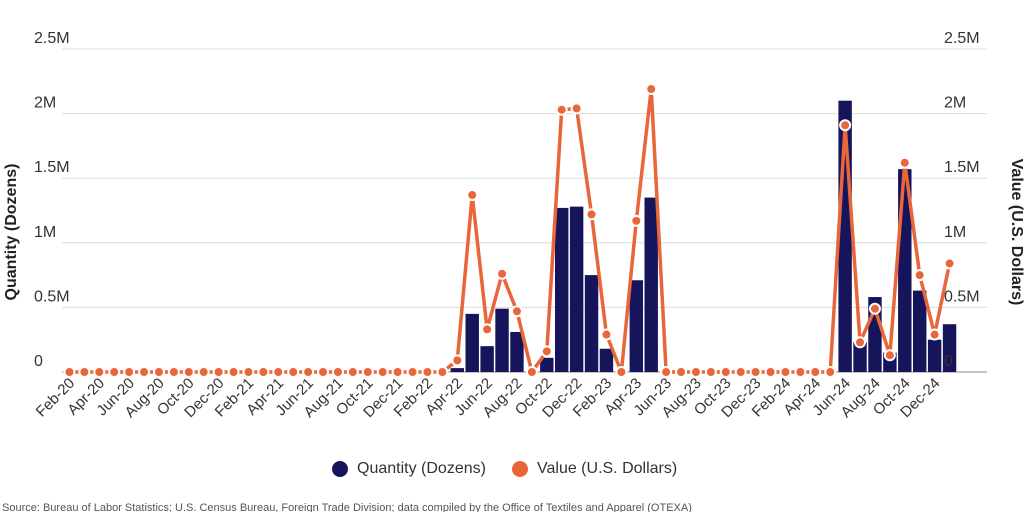  What do you see at coordinates (955, 103) in the screenshot?
I see `y-tick-label-right: 2M` at bounding box center [955, 103].